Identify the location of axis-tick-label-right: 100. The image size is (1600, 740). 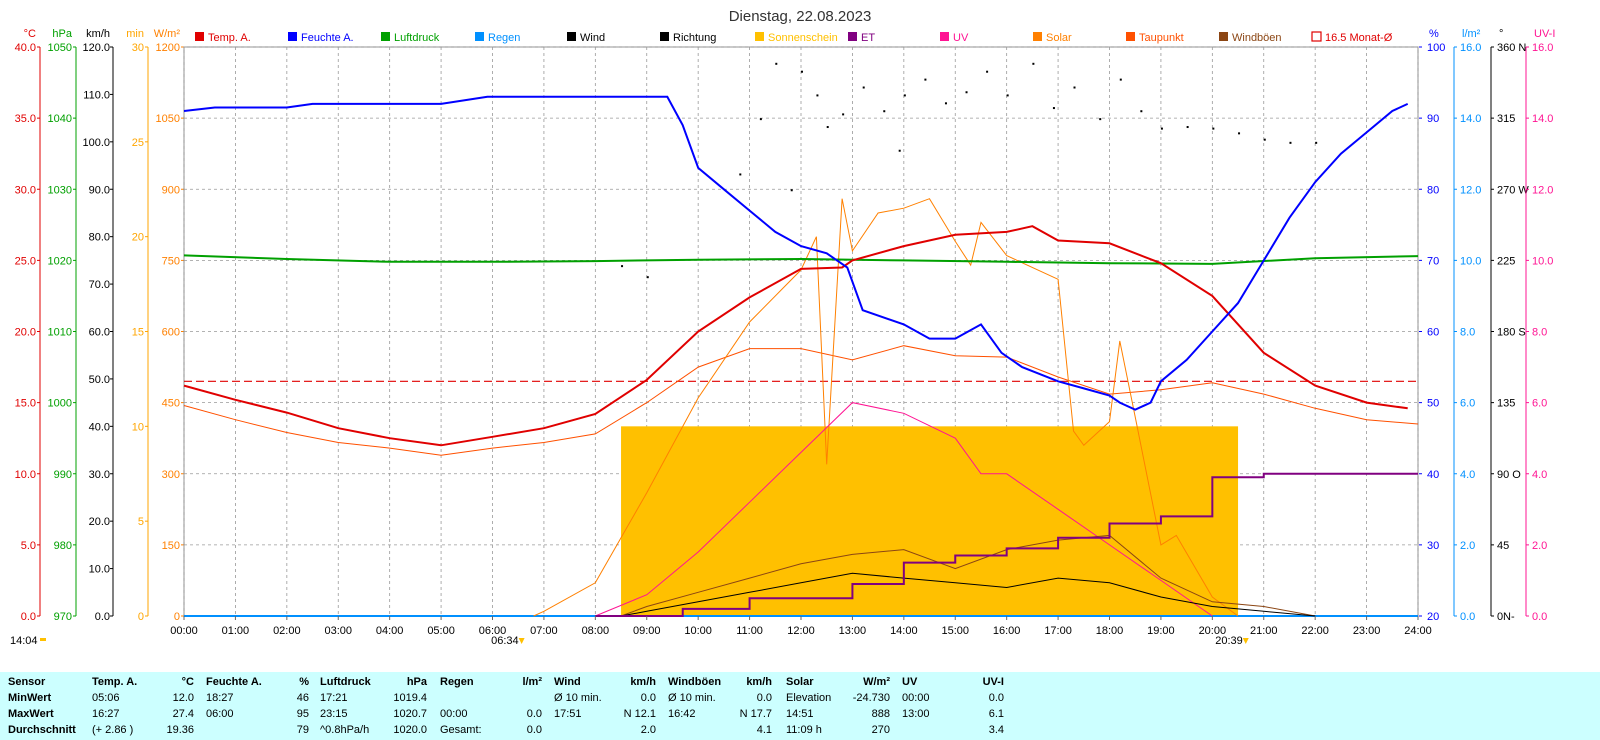
(1436, 48).